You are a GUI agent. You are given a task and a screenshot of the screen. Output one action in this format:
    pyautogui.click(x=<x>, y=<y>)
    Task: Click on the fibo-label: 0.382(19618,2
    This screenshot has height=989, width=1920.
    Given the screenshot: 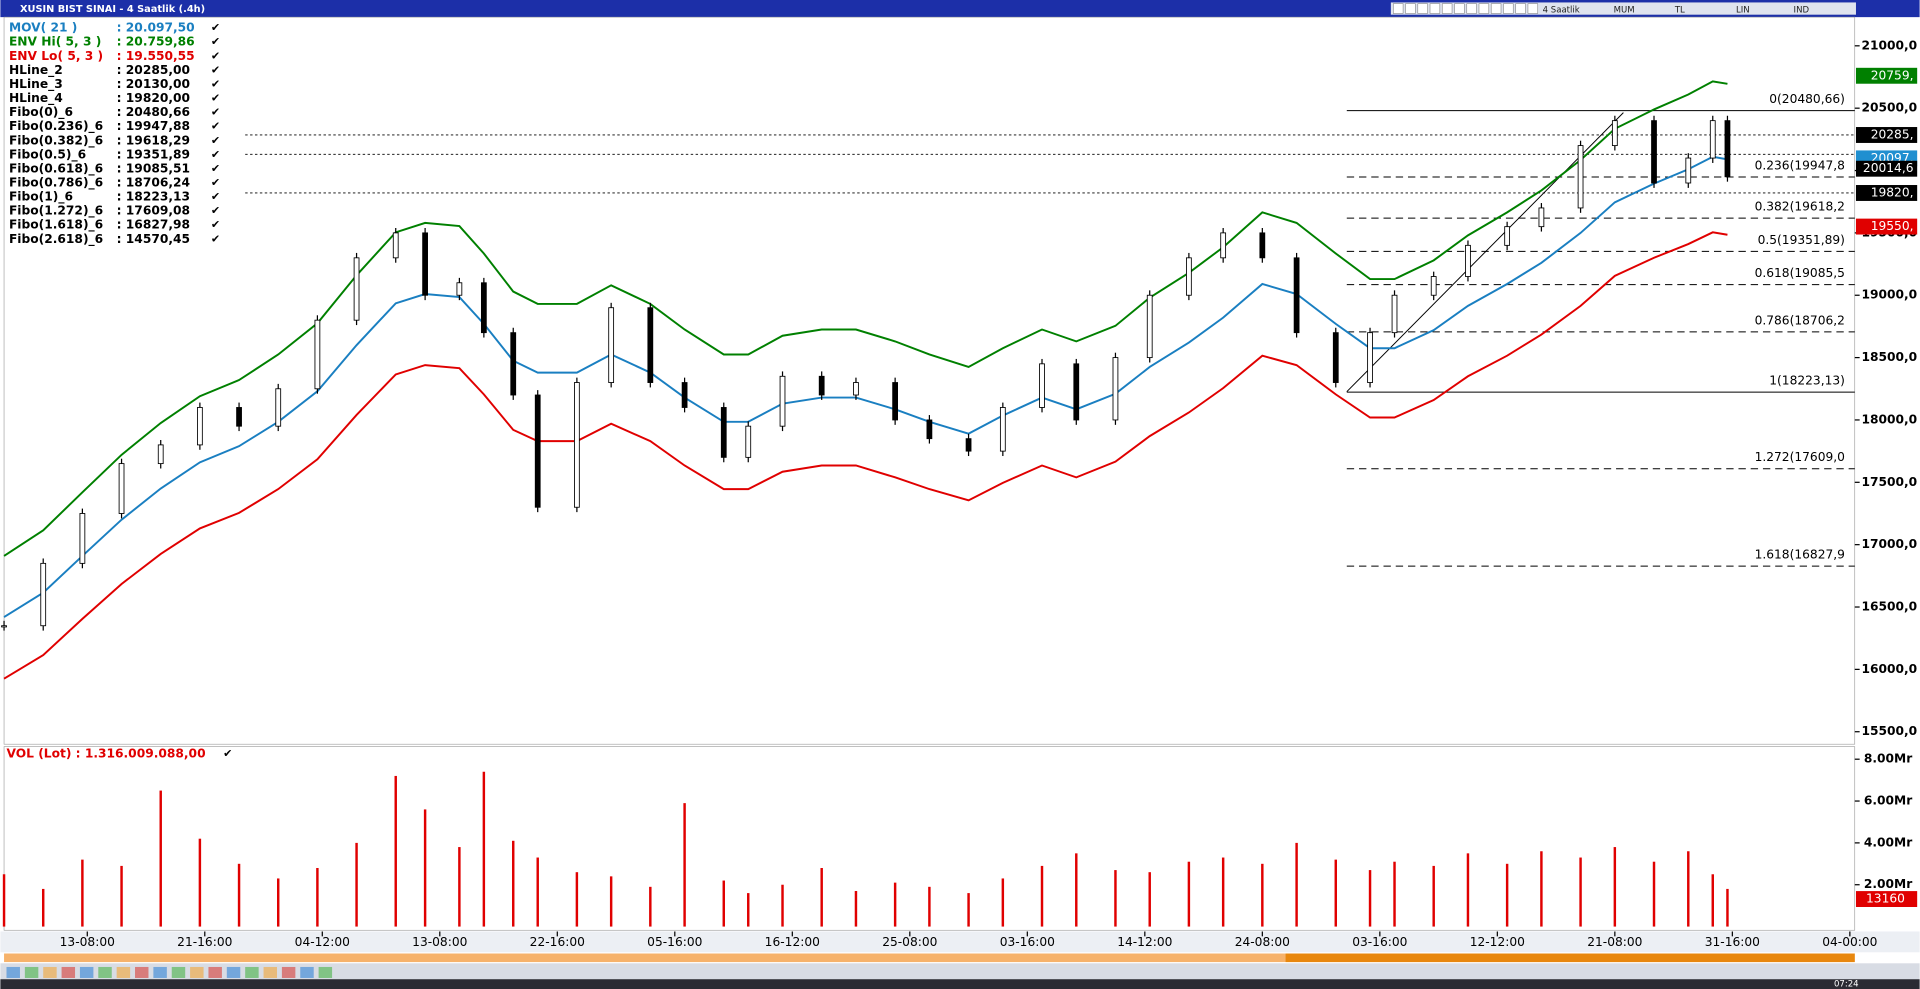 What is the action you would take?
    pyautogui.click(x=1800, y=207)
    